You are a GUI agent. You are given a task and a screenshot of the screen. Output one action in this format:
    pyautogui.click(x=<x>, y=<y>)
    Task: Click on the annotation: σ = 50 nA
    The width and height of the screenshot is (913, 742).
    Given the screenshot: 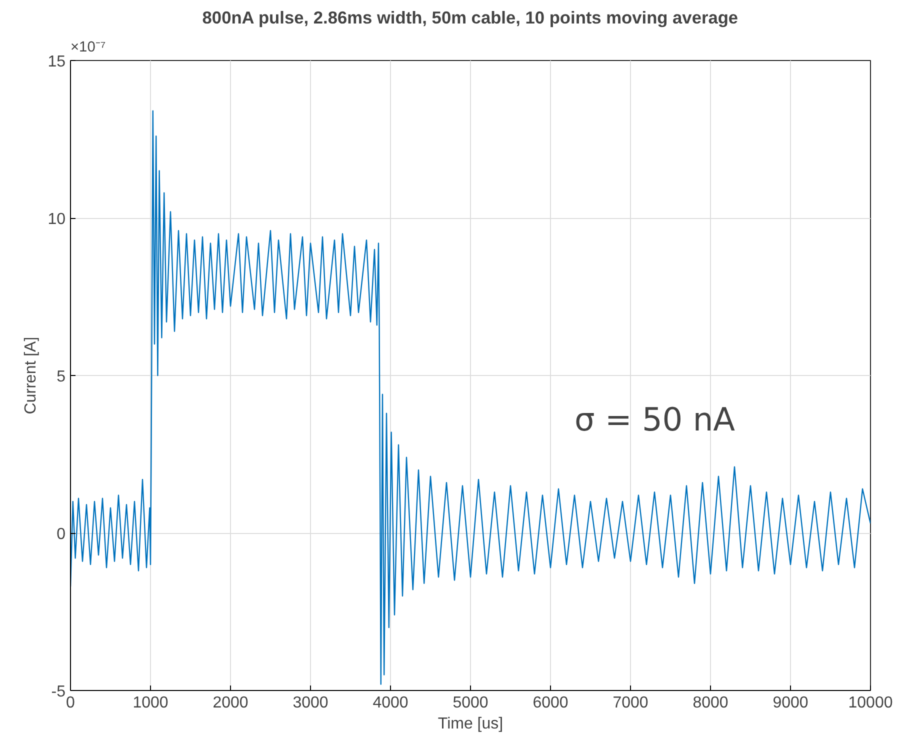 What is the action you would take?
    pyautogui.click(x=655, y=419)
    